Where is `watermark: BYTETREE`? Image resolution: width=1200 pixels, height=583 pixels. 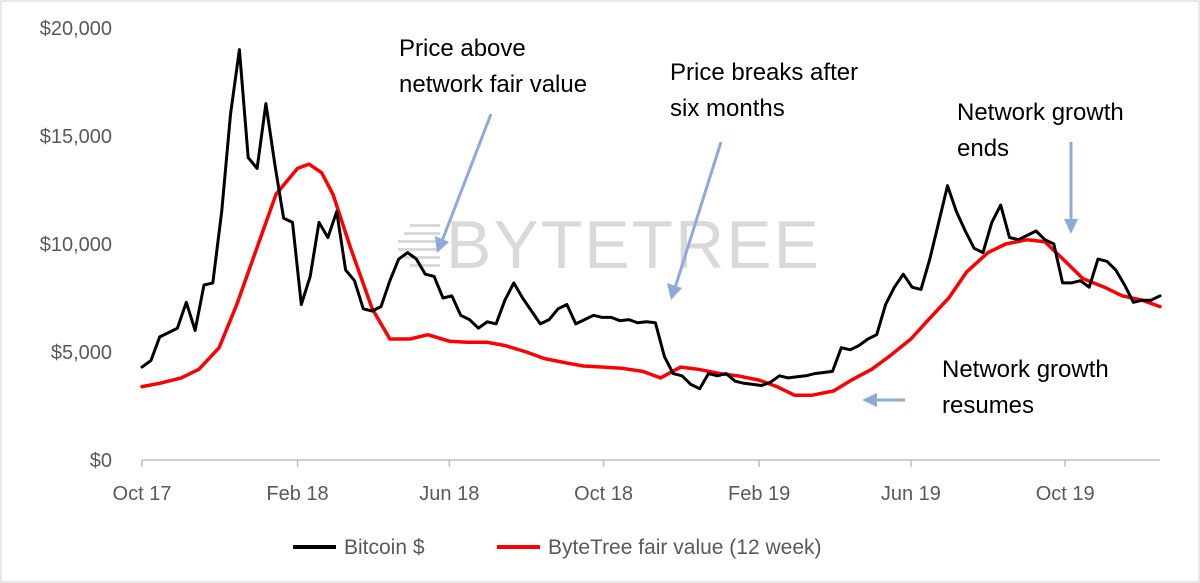
watermark: BYTETREE is located at coordinates (609, 245).